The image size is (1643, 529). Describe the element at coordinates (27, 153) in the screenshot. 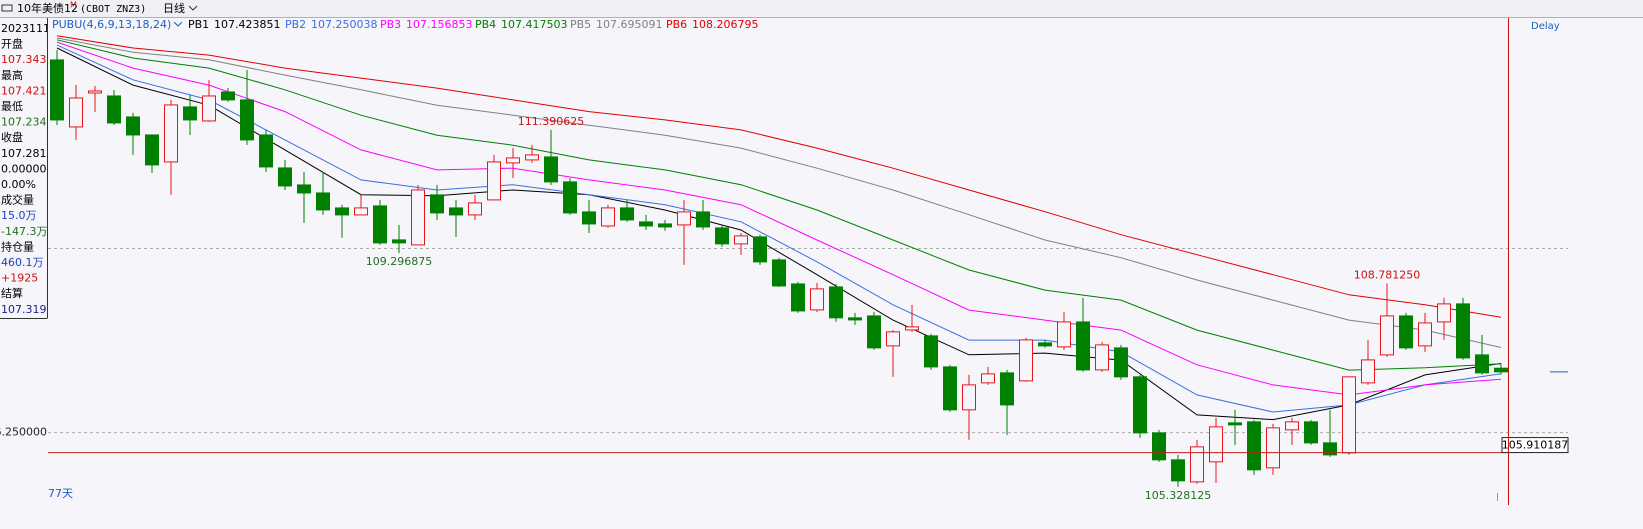

I see `info-panel-line: 107.2811` at that location.